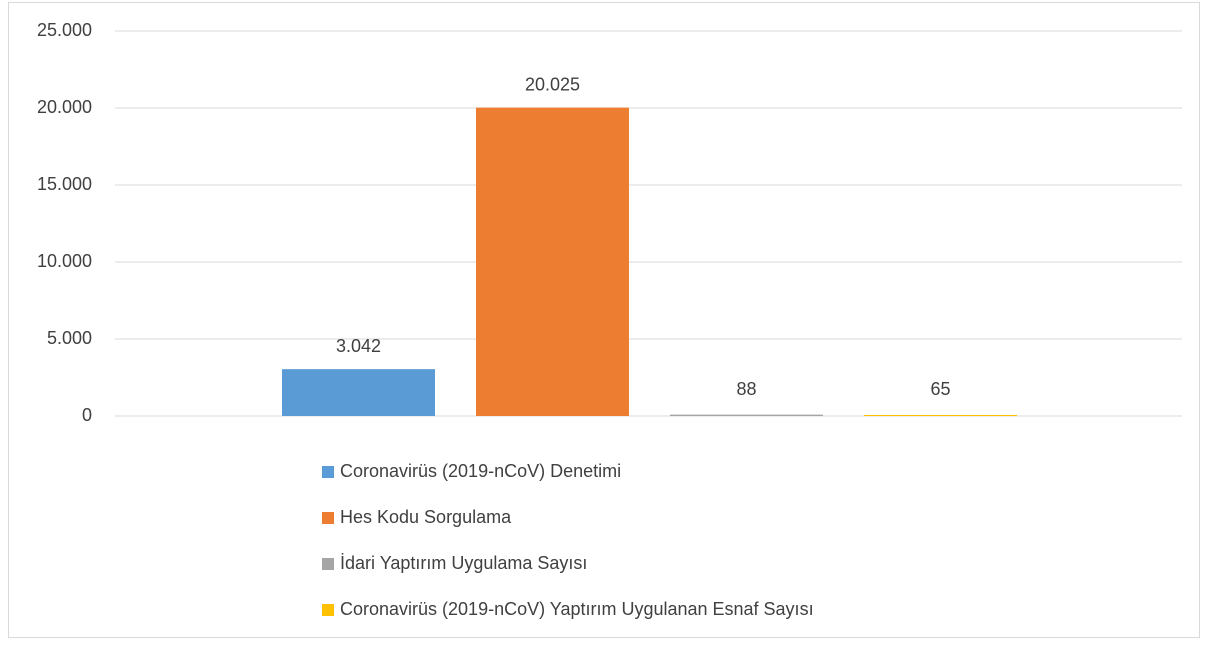 The height and width of the screenshot is (649, 1210). What do you see at coordinates (940, 389) in the screenshot?
I see `data-label: 65` at bounding box center [940, 389].